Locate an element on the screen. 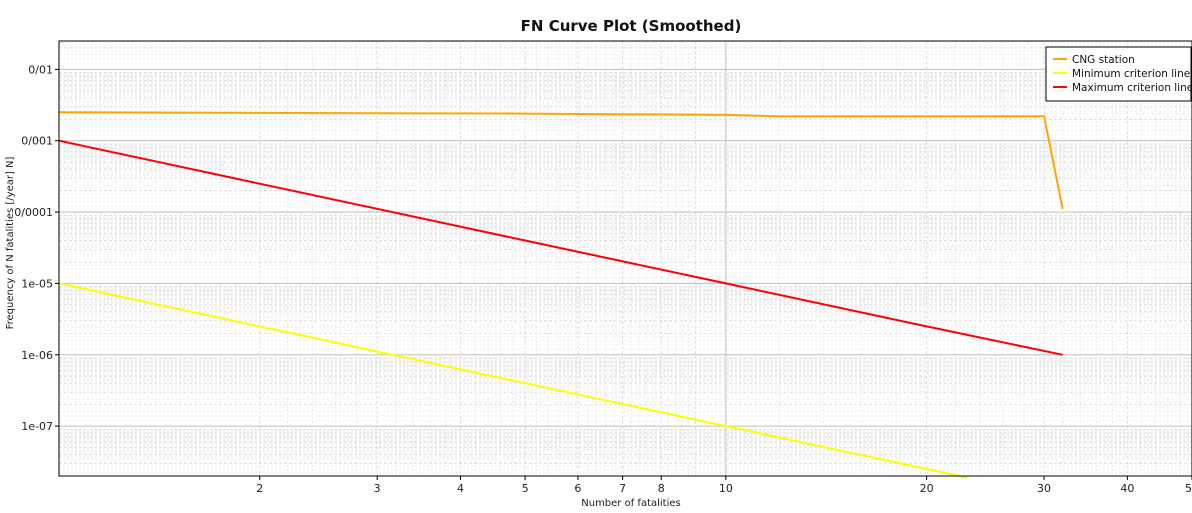 This screenshot has width=1192, height=513. x-tick-label: 3 is located at coordinates (377, 488).